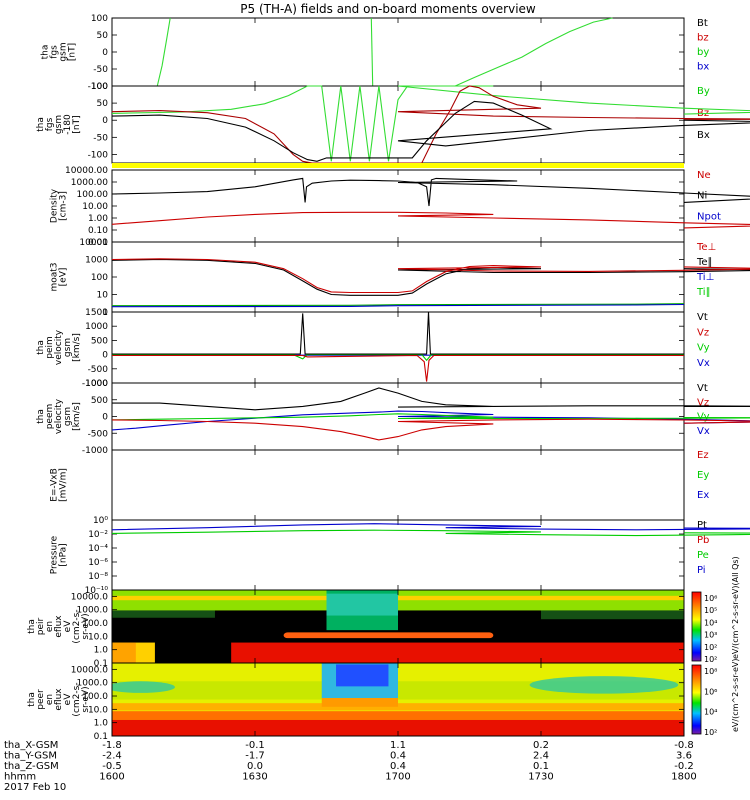 This screenshot has width=750, height=800. Describe the element at coordinates (430, 417) in the screenshot. I see `series-vy` at that location.